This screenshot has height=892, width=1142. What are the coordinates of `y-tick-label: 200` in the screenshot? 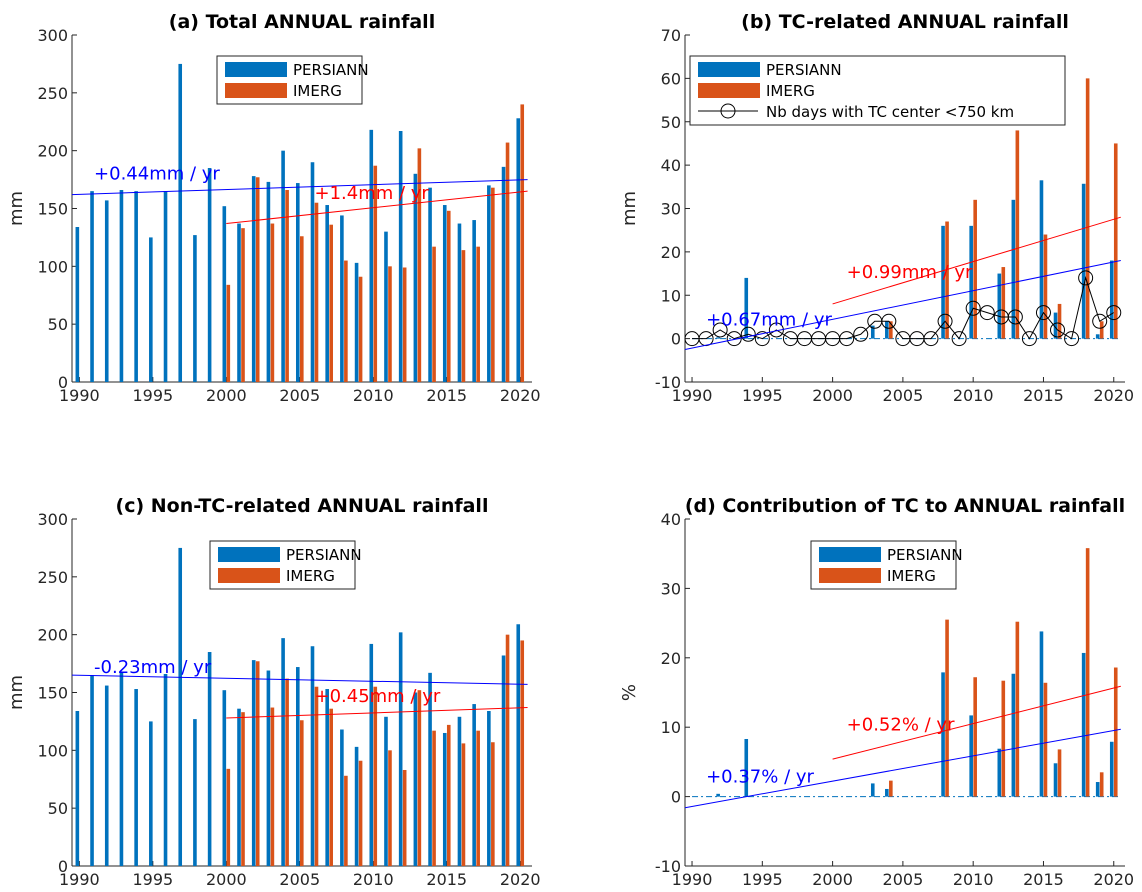 It's located at (52, 151).